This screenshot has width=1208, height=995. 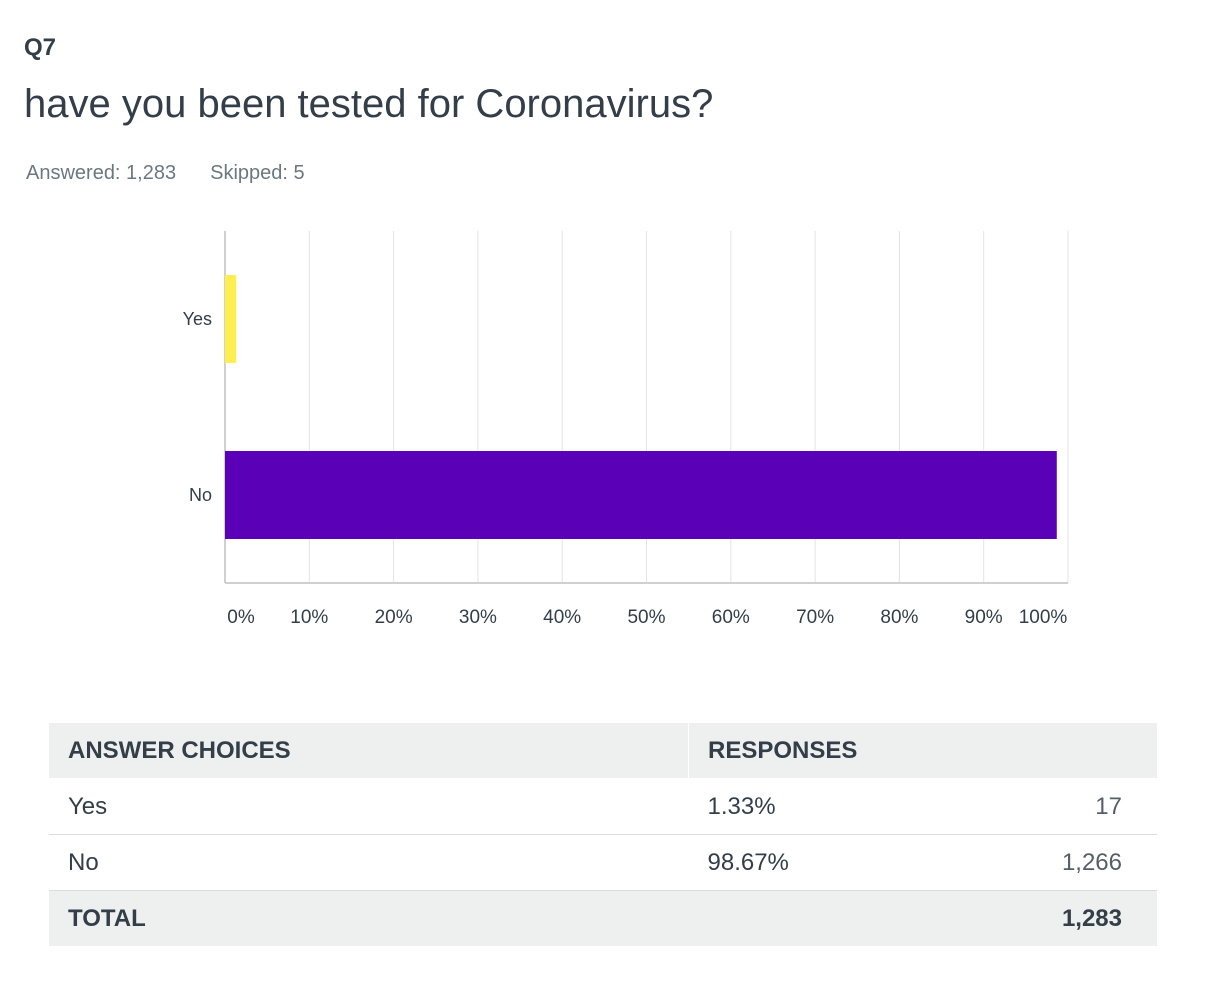 I want to click on x-tick-label: 50%, so click(x=646, y=617).